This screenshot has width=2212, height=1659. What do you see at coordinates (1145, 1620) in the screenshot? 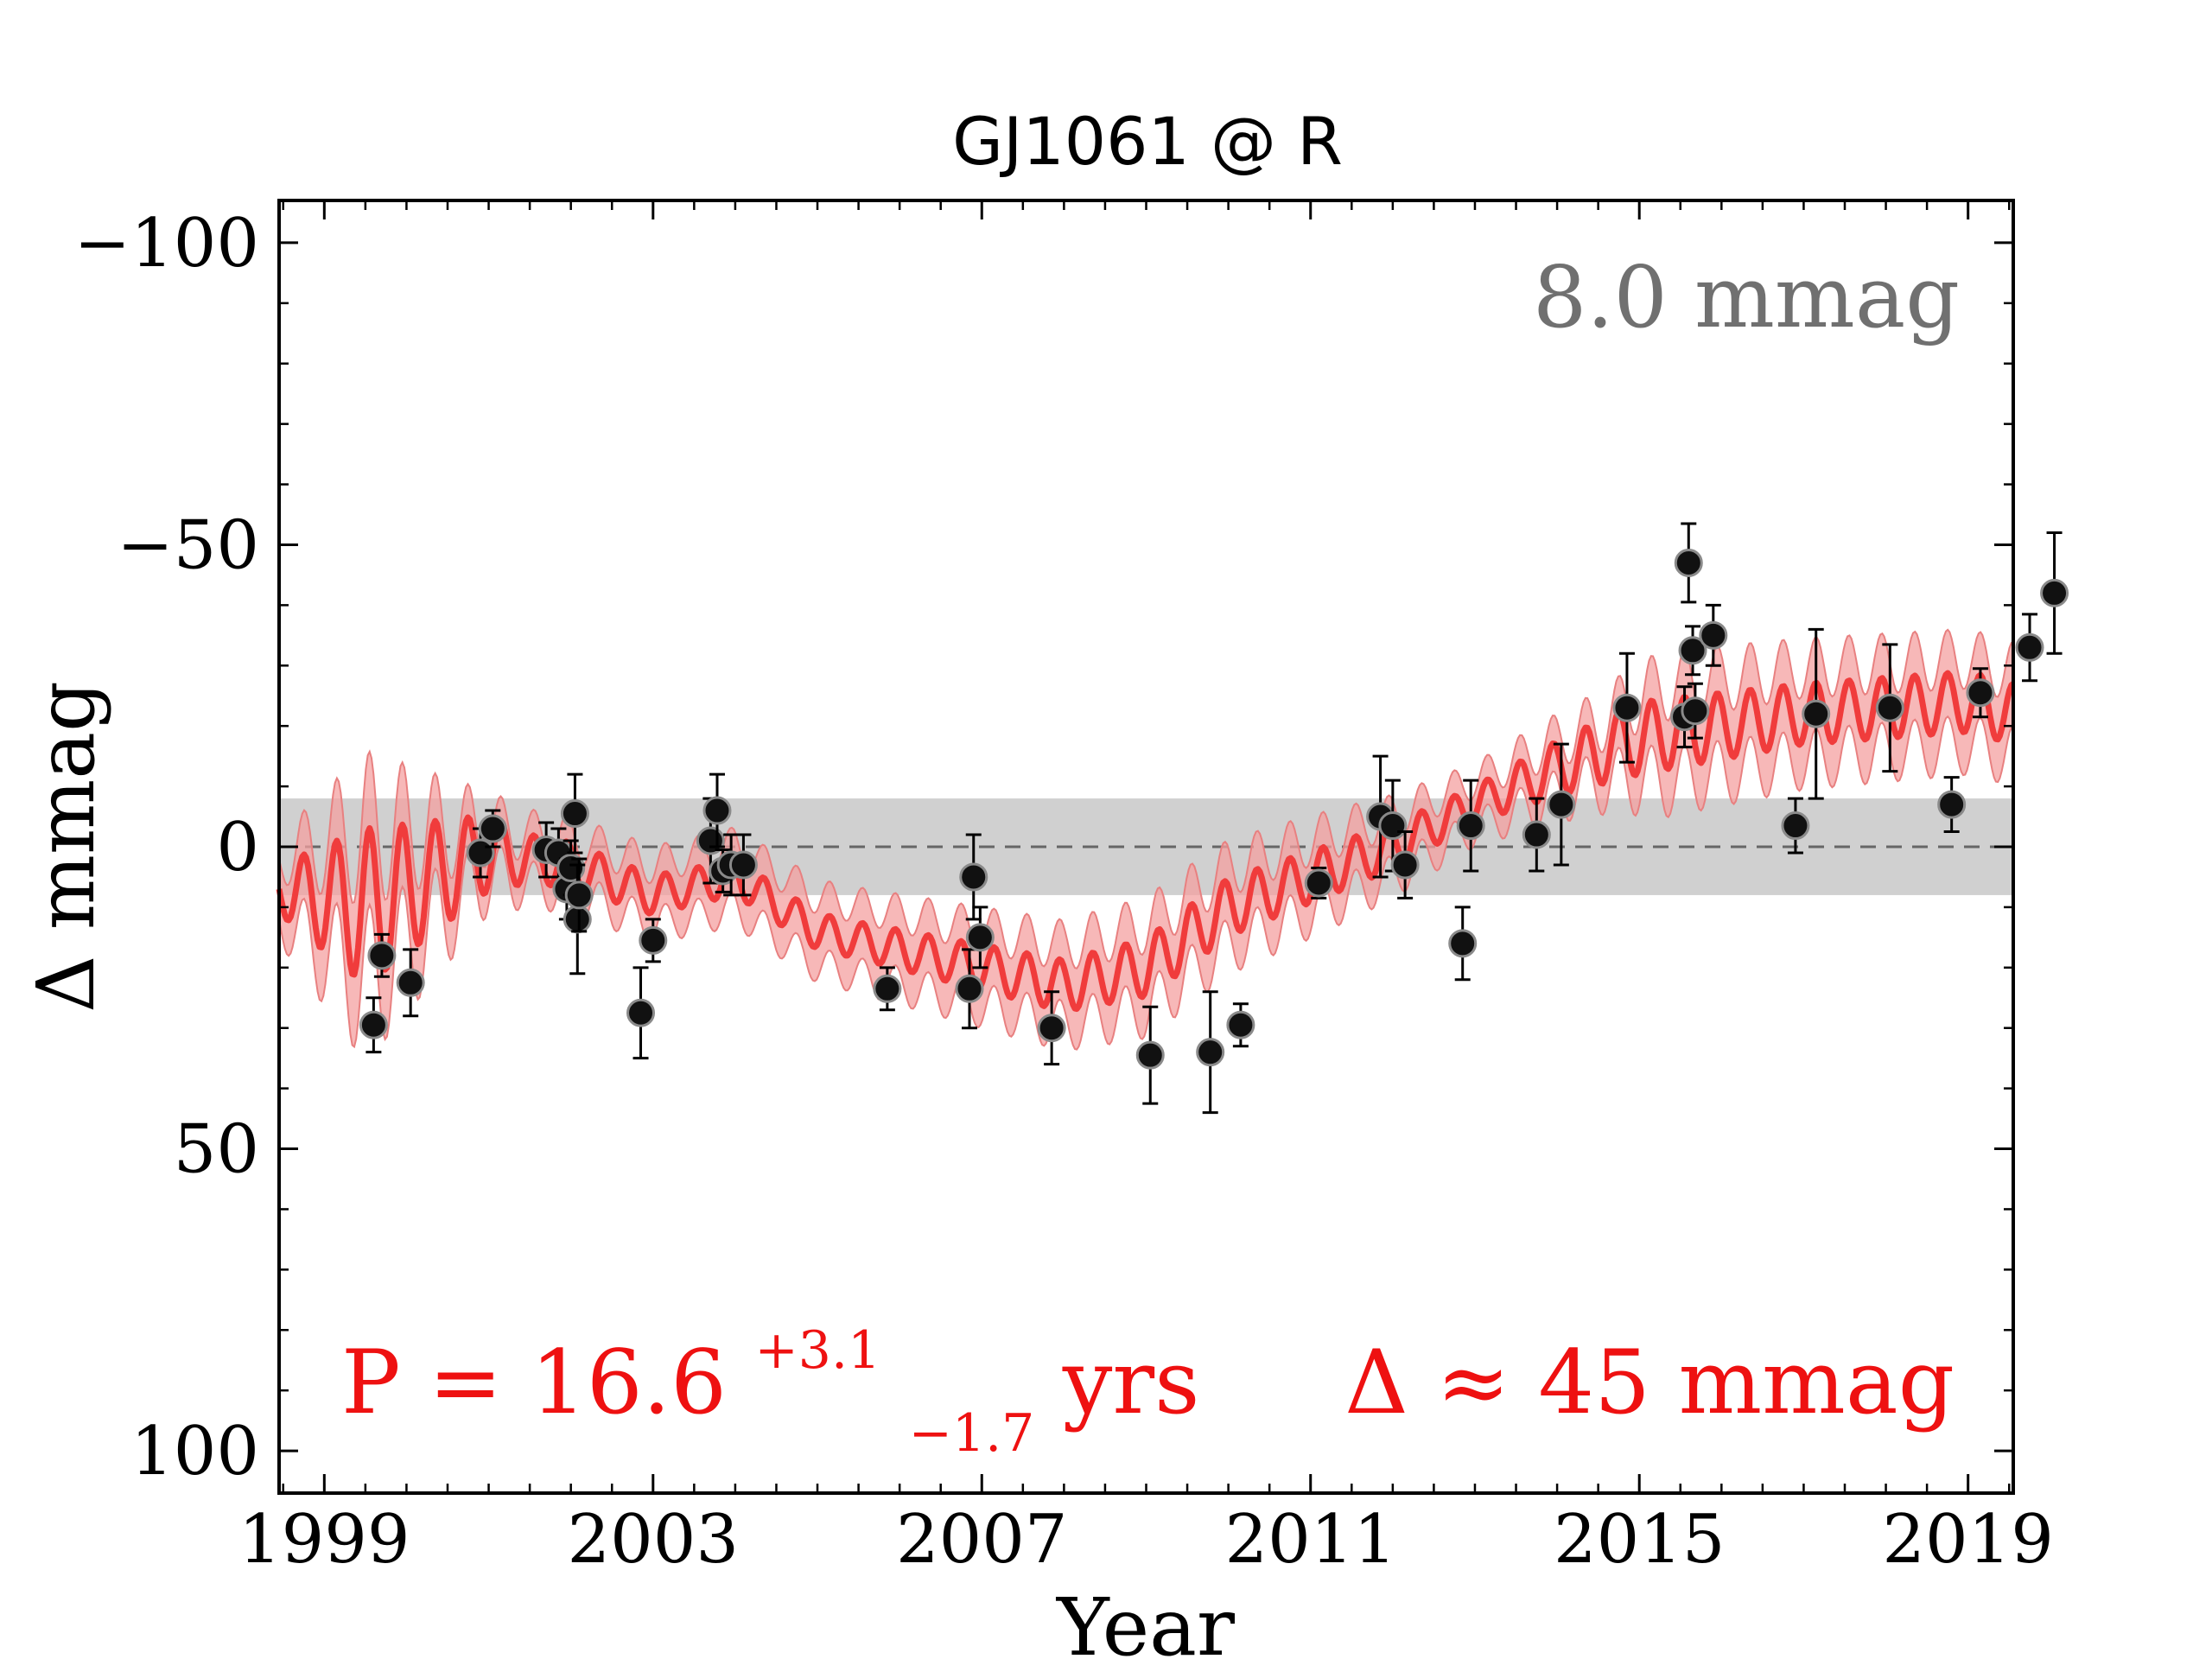
I see `x-axis-label: Year` at bounding box center [1145, 1620].